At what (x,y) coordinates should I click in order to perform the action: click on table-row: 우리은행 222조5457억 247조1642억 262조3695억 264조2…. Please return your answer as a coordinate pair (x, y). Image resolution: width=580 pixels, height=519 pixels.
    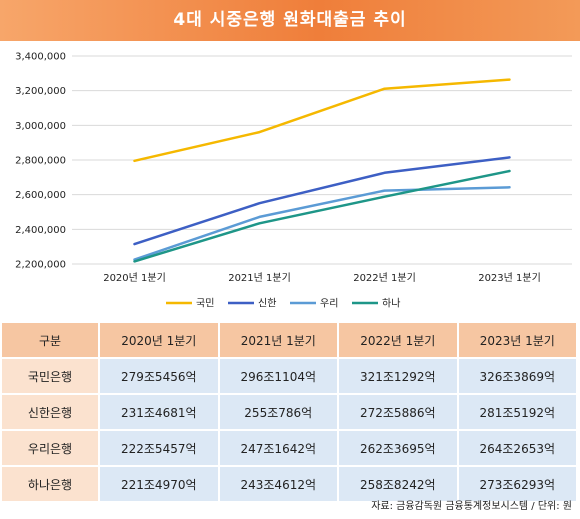
    Looking at the image, I should click on (290, 449).